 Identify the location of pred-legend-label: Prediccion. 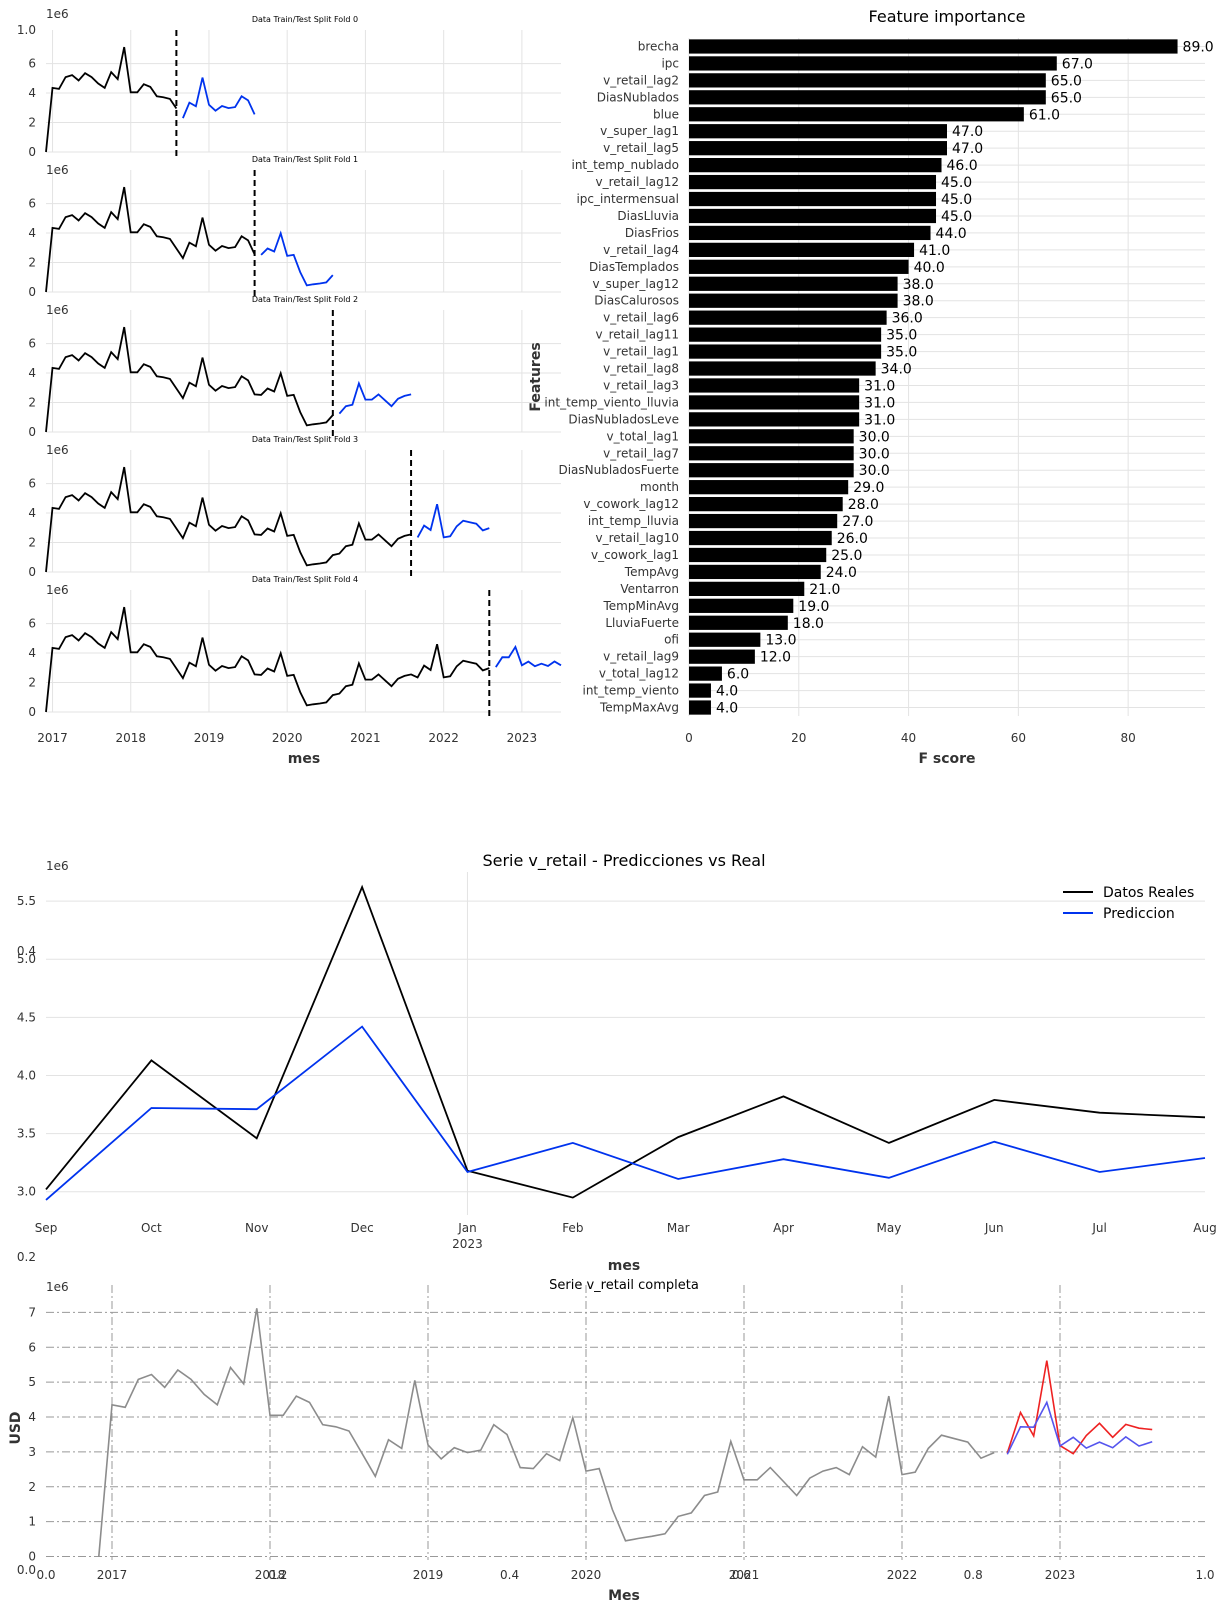
(1139, 914).